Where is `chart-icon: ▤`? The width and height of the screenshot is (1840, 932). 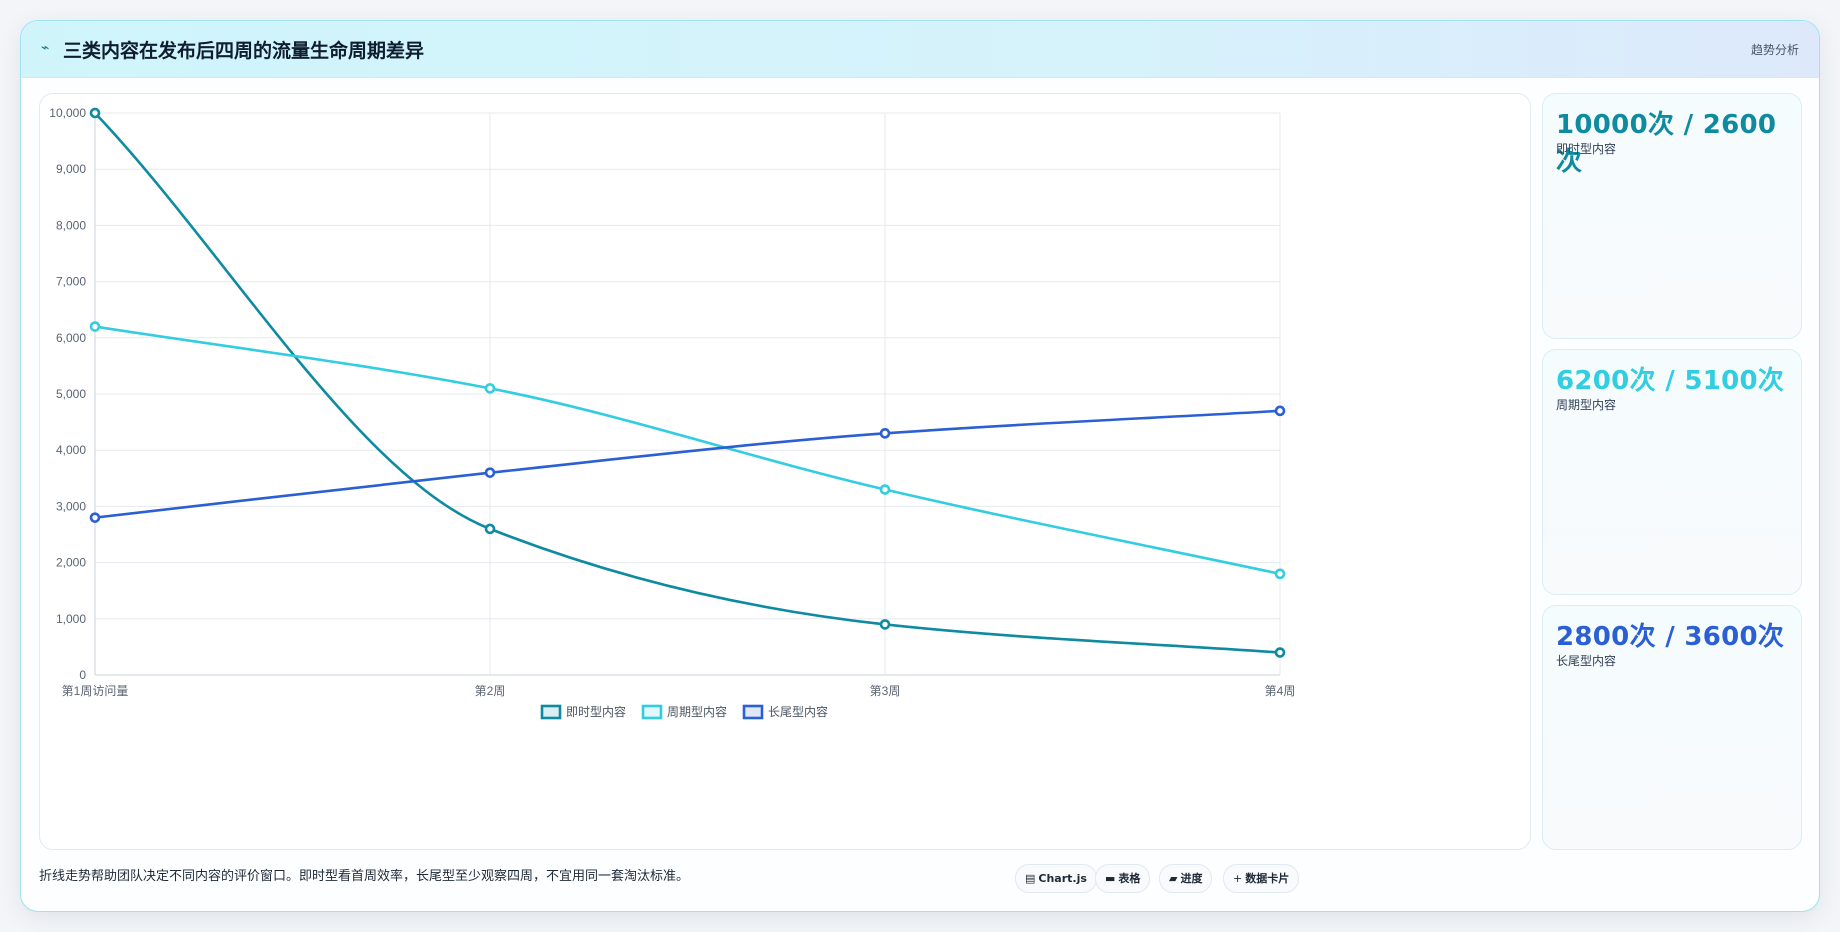
chart-icon: ▤ is located at coordinates (1030, 878).